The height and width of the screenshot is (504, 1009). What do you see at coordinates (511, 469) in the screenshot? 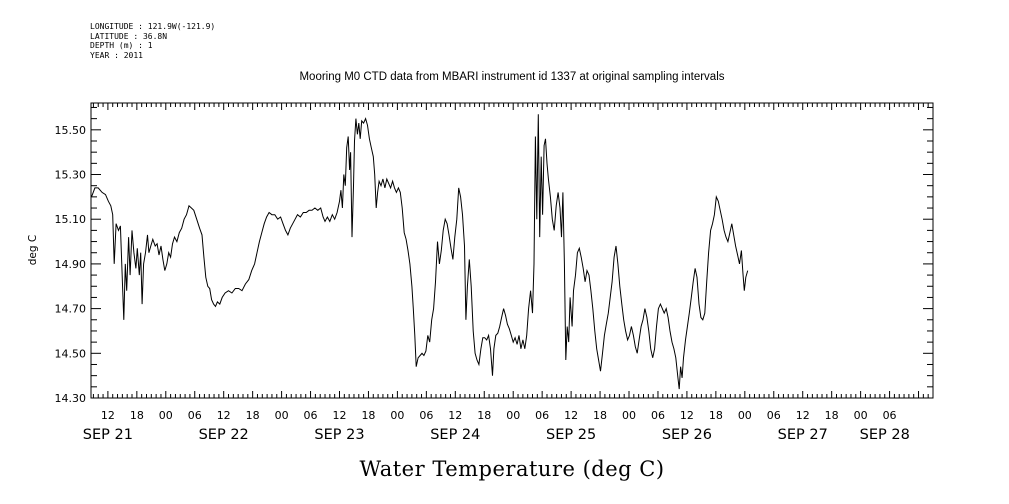
I see `x-axis-title: Water Temperature (deg C)` at bounding box center [511, 469].